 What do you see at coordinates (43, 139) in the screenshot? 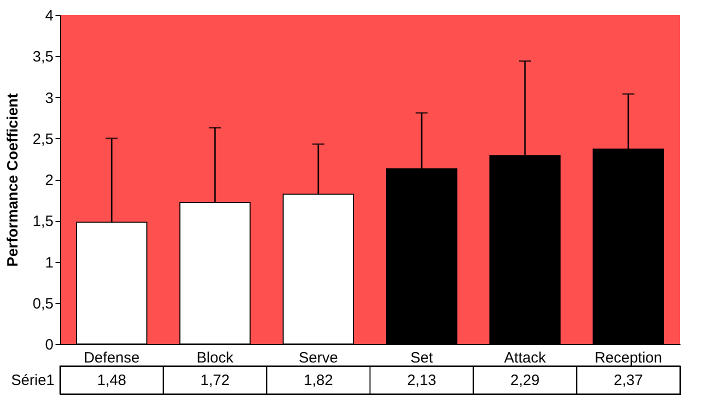
I see `y-tick-label: 2,5` at bounding box center [43, 139].